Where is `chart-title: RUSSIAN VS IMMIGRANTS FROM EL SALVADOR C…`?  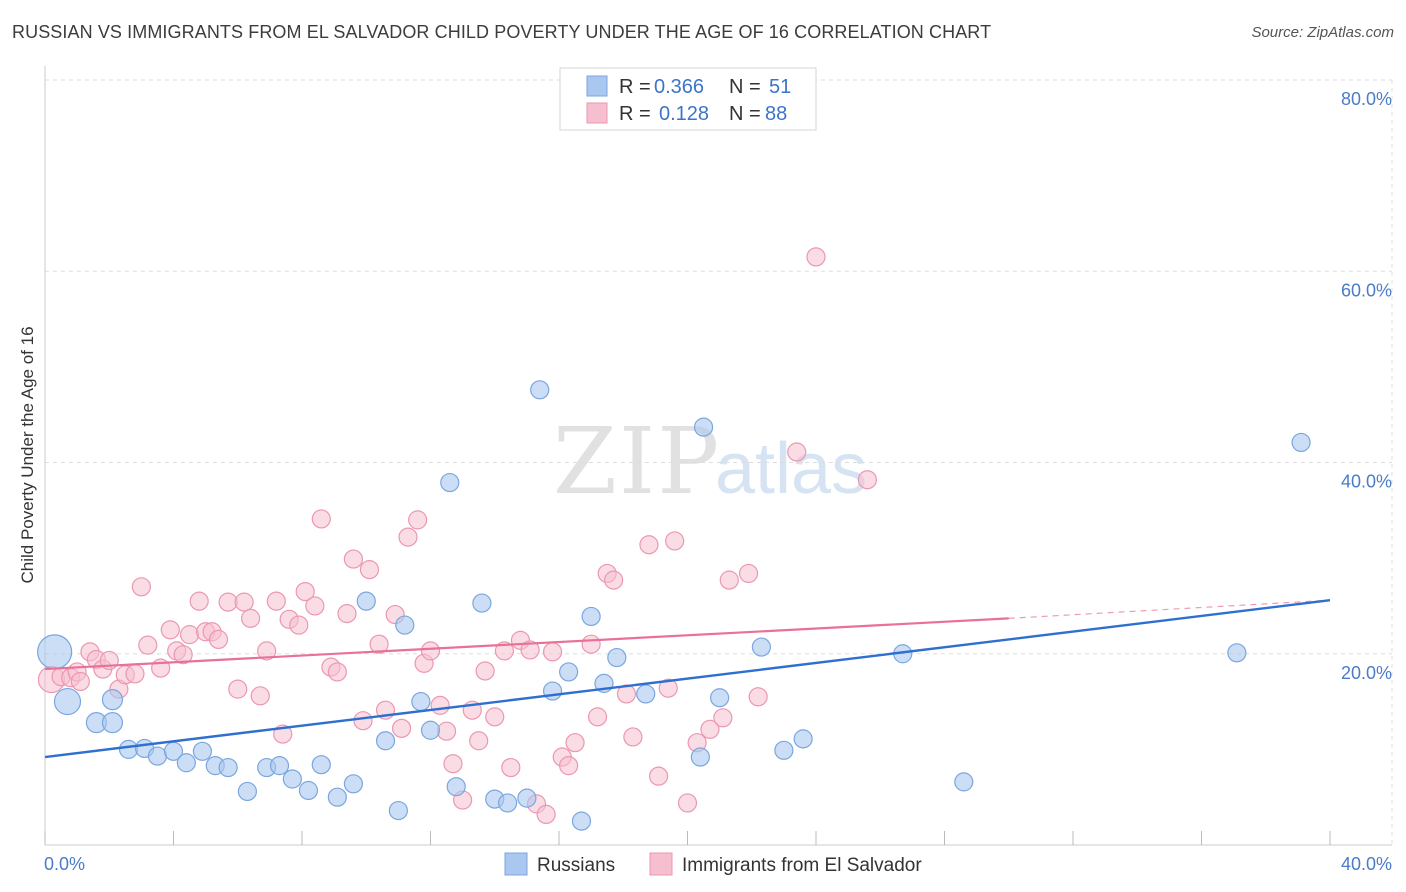 chart-title: RUSSIAN VS IMMIGRANTS FROM EL SALVADOR C… is located at coordinates (502, 32).